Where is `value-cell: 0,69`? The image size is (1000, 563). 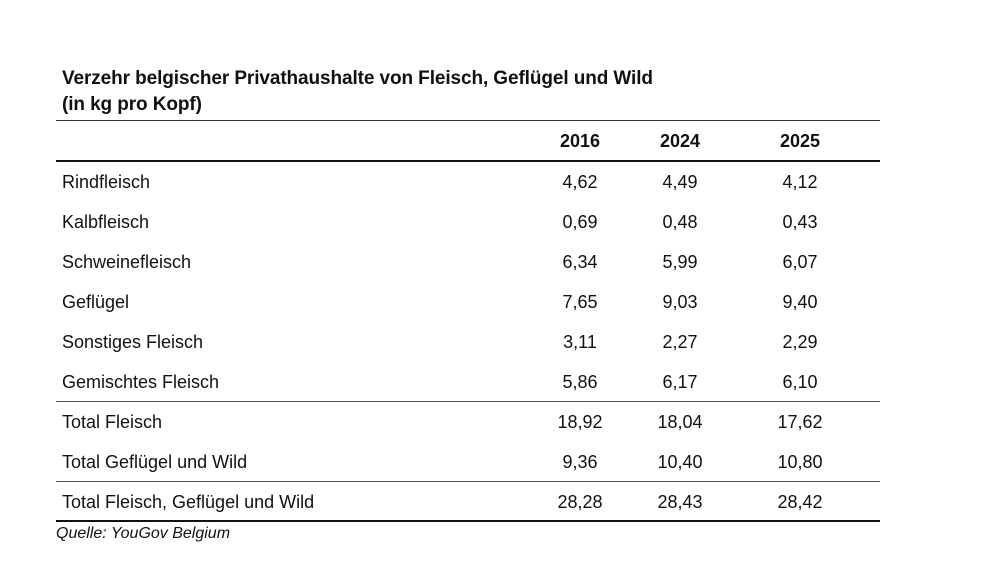
value-cell: 0,69 is located at coordinates (580, 222).